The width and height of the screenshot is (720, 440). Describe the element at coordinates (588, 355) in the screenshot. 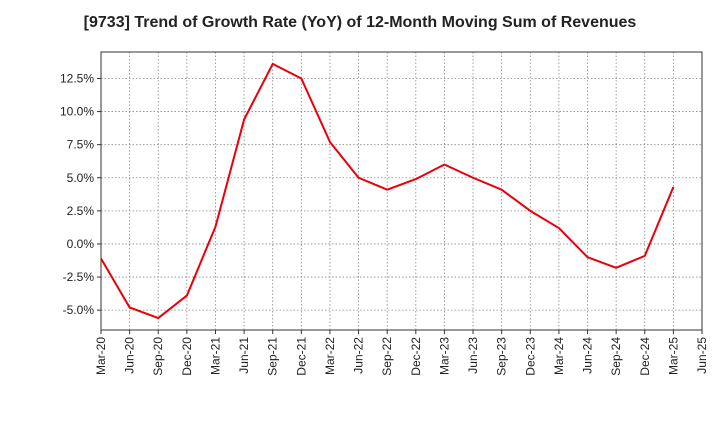

I see `x-tick-label: Jun-24` at that location.